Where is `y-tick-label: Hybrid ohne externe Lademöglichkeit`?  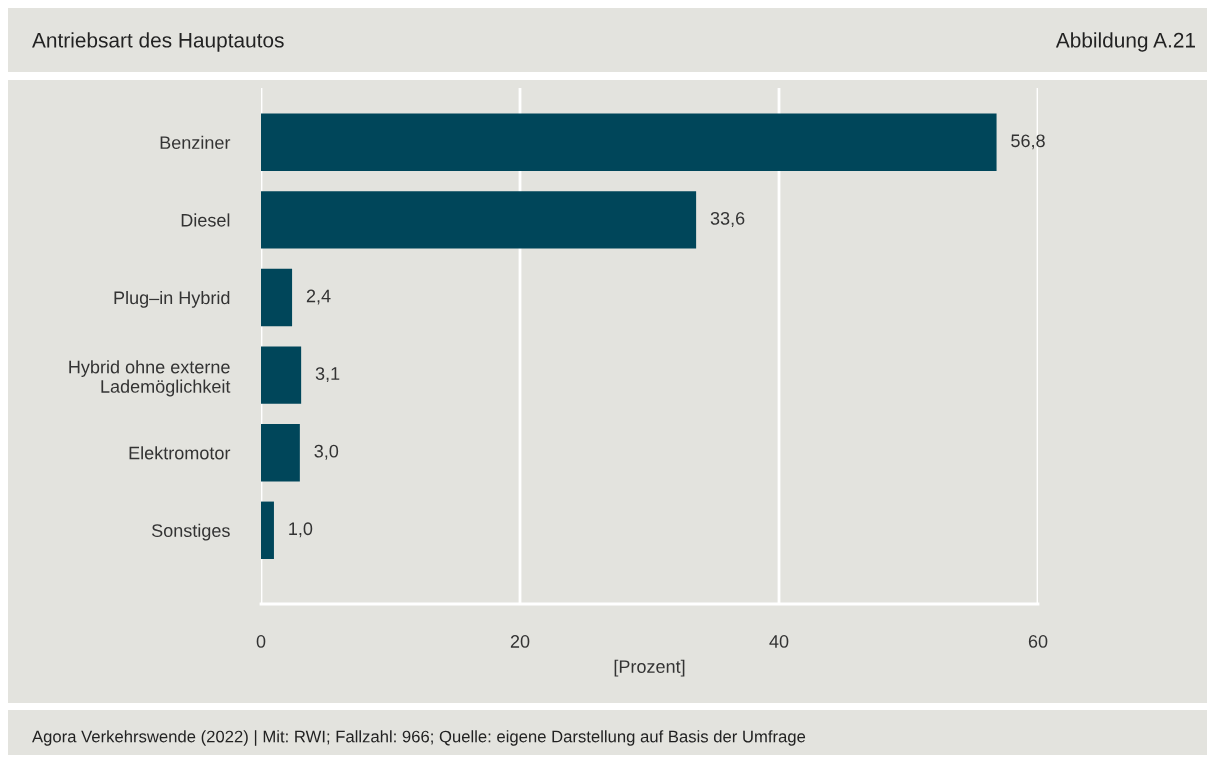
y-tick-label: Hybrid ohne externe Lademöglichkeit is located at coordinates (150, 378).